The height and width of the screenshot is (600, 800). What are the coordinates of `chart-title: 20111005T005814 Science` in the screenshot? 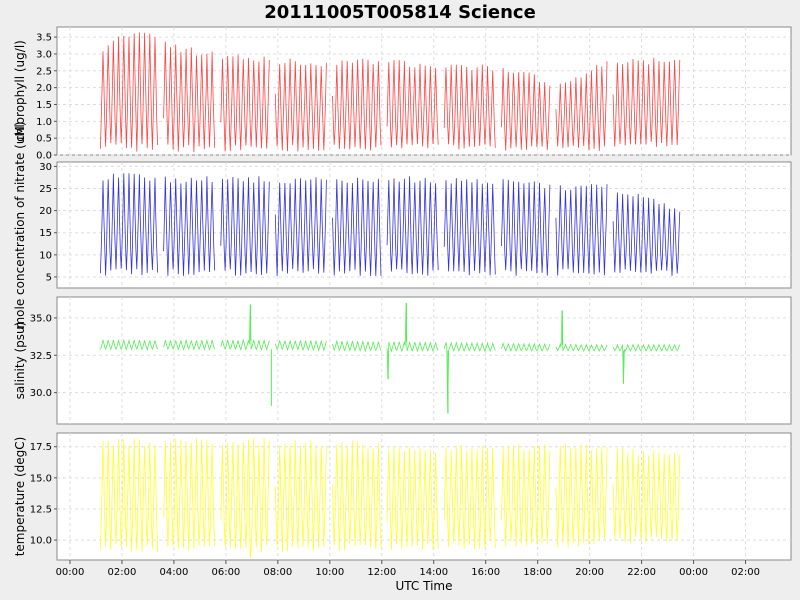 It's located at (400, 12).